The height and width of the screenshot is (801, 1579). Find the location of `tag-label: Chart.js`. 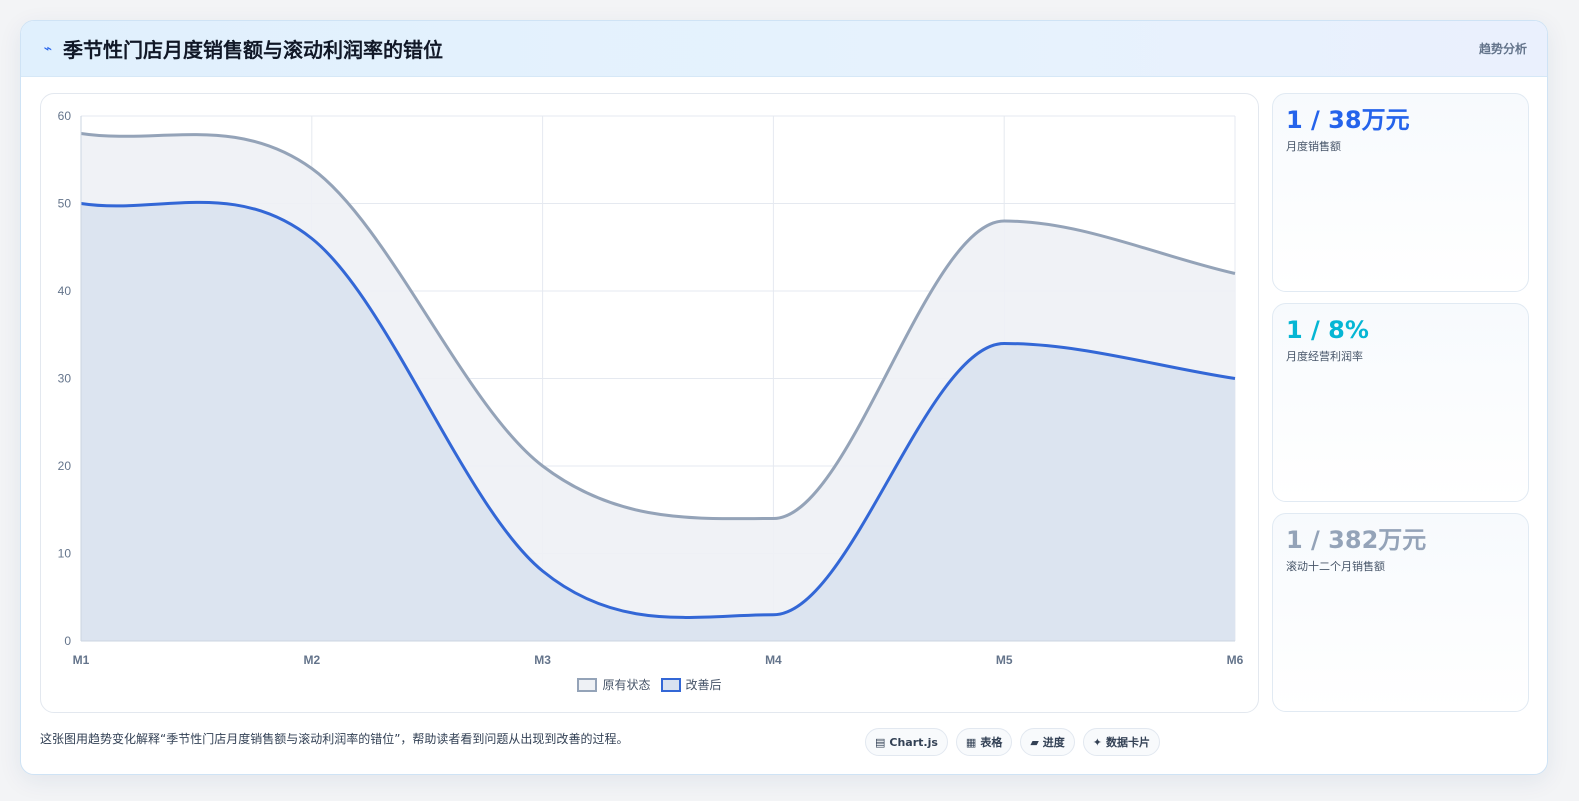

tag-label: Chart.js is located at coordinates (913, 742).